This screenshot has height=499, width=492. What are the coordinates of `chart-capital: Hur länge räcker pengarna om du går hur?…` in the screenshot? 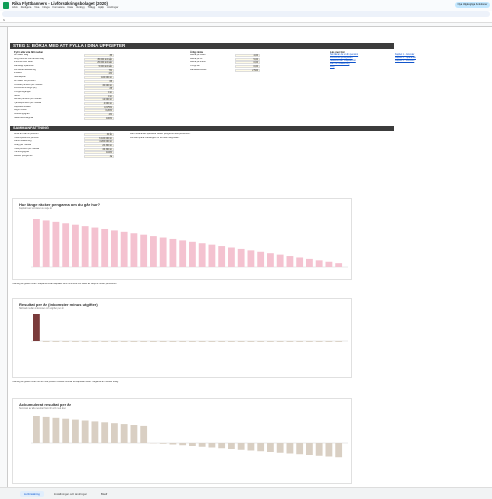 It's located at (182, 239).